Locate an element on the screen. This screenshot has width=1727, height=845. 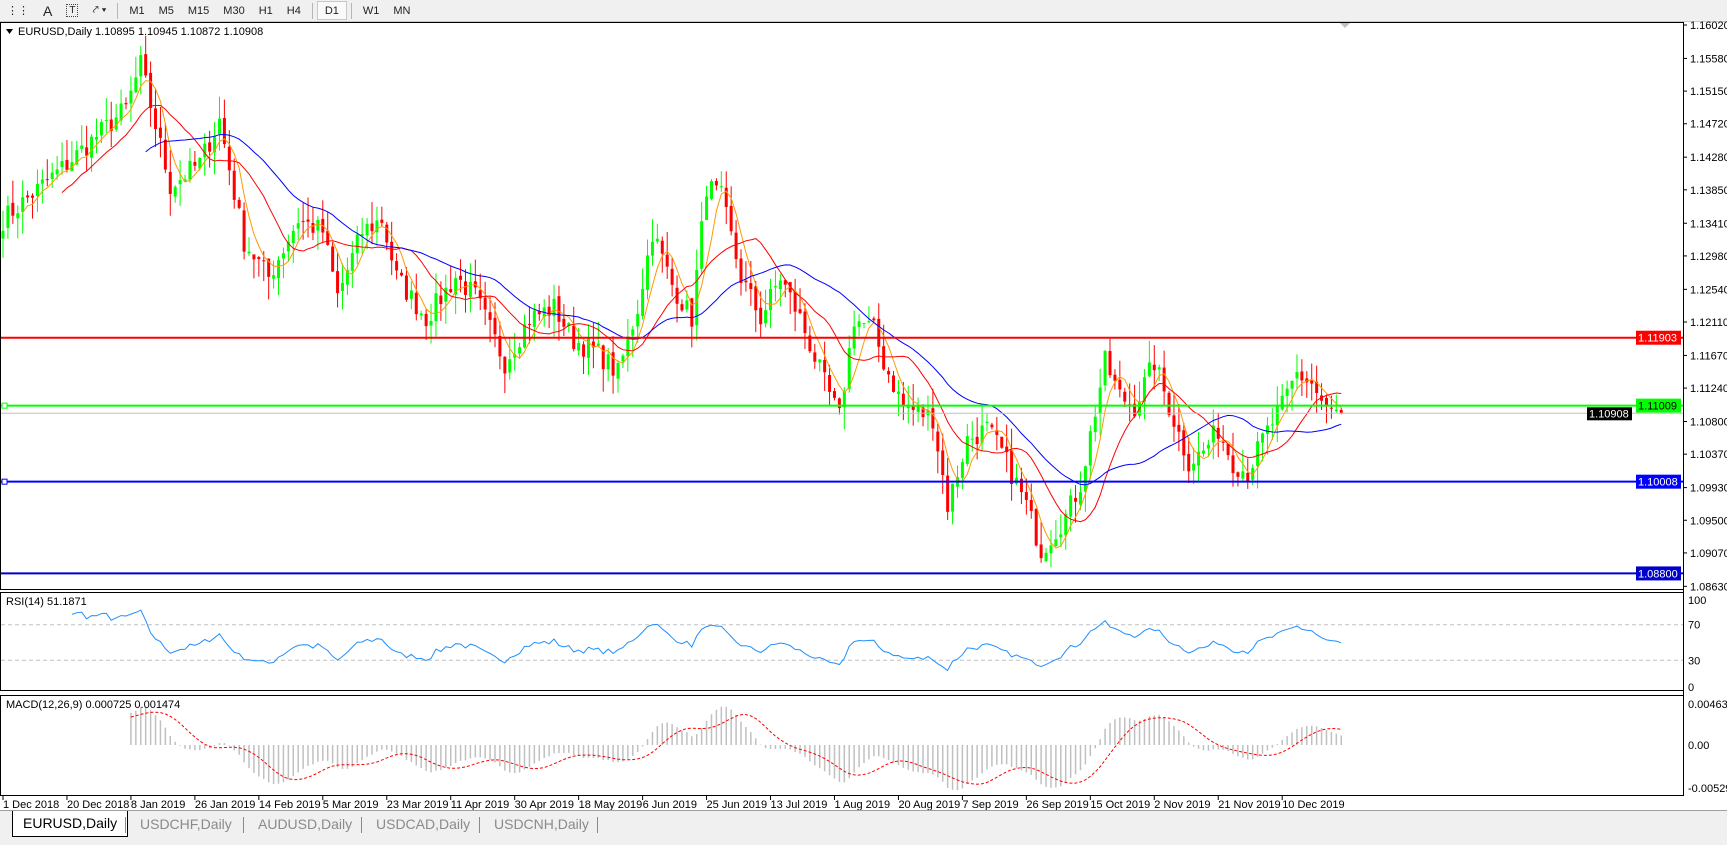
shift-marker-icon is located at coordinates (1345, 25).